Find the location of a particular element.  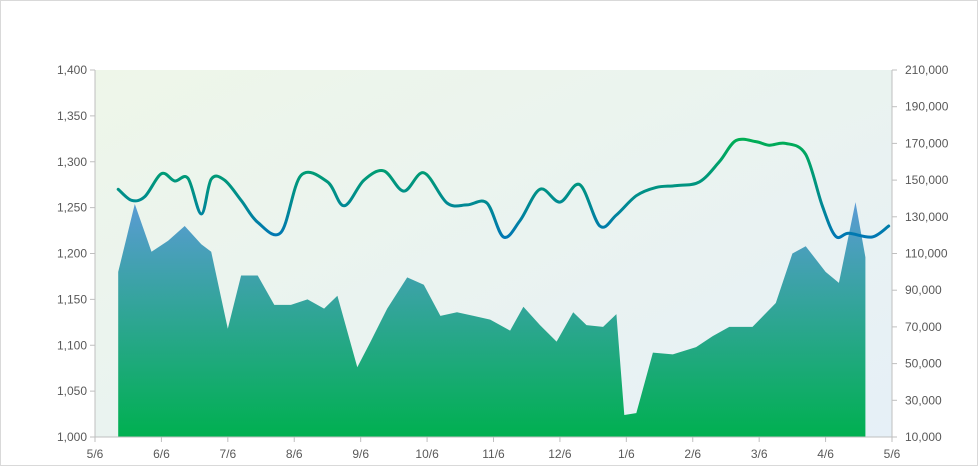

x-tick-label: 4/6 is located at coordinates (825, 454).